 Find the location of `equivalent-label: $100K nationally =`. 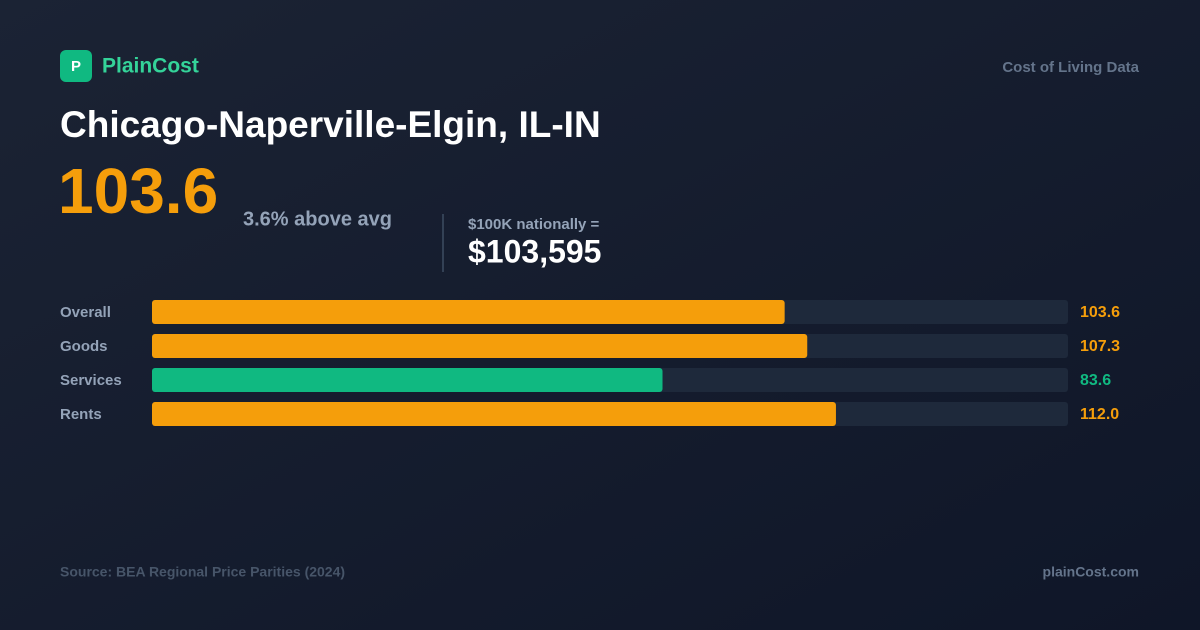

equivalent-label: $100K nationally = is located at coordinates (534, 224).